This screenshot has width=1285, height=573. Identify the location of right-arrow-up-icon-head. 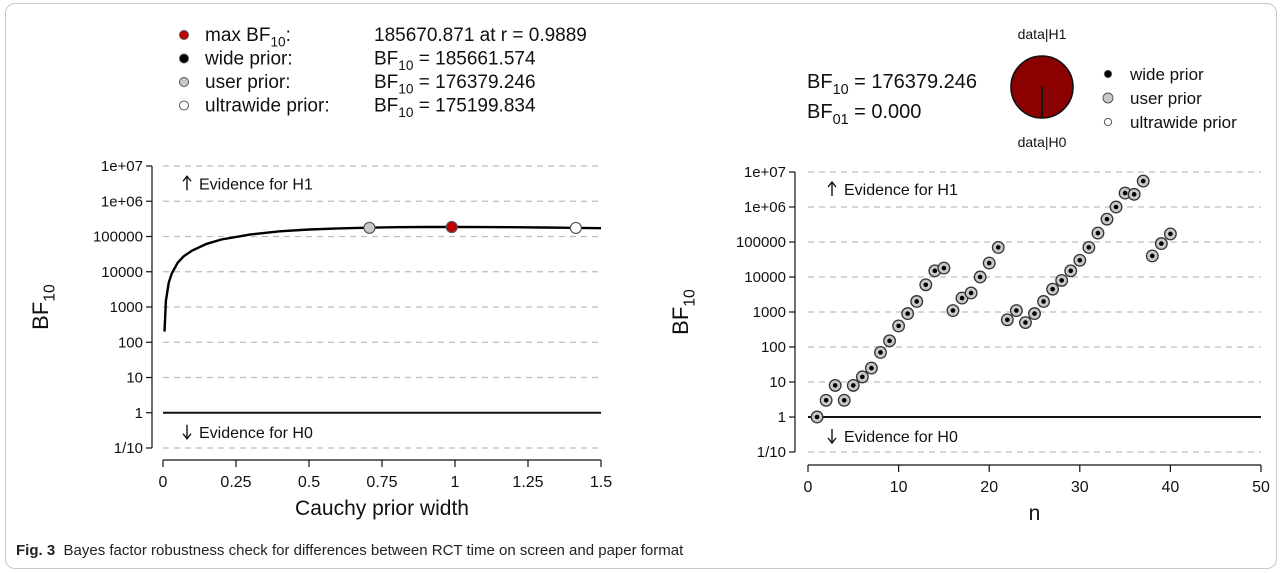
(832, 184).